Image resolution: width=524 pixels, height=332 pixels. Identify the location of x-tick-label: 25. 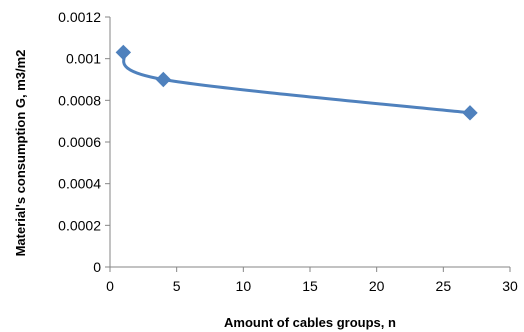
(444, 286).